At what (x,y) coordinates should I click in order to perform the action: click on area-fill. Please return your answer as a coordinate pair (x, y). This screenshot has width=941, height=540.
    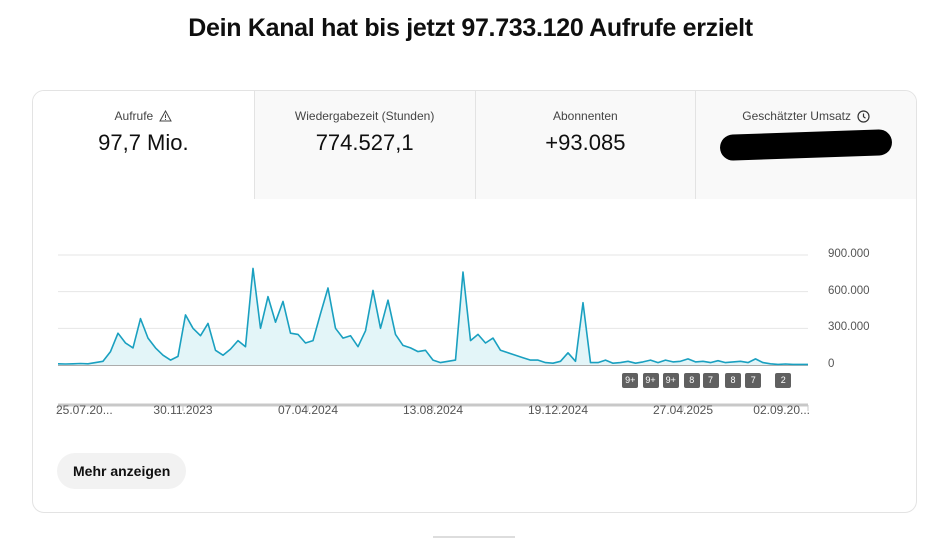
    Looking at the image, I should click on (433, 316).